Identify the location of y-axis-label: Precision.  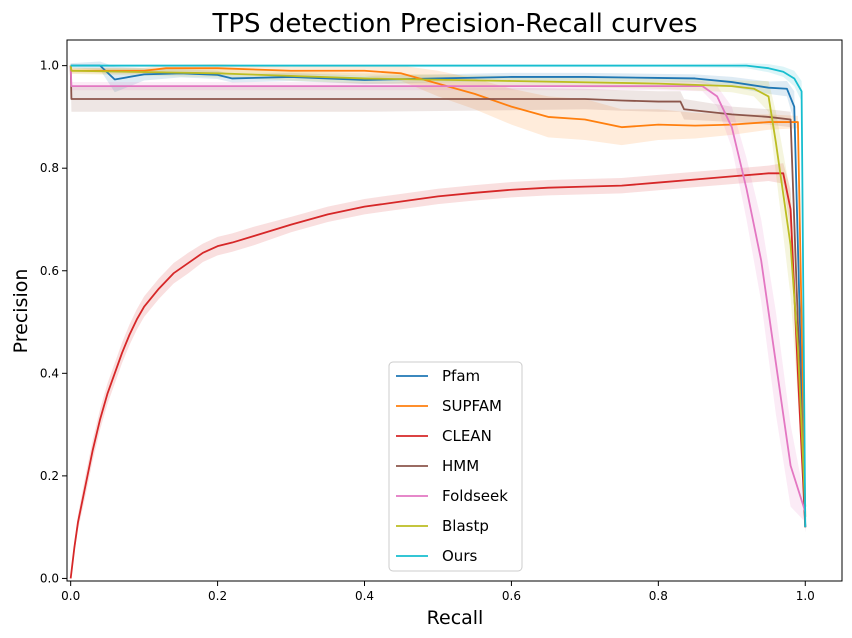
(21, 311).